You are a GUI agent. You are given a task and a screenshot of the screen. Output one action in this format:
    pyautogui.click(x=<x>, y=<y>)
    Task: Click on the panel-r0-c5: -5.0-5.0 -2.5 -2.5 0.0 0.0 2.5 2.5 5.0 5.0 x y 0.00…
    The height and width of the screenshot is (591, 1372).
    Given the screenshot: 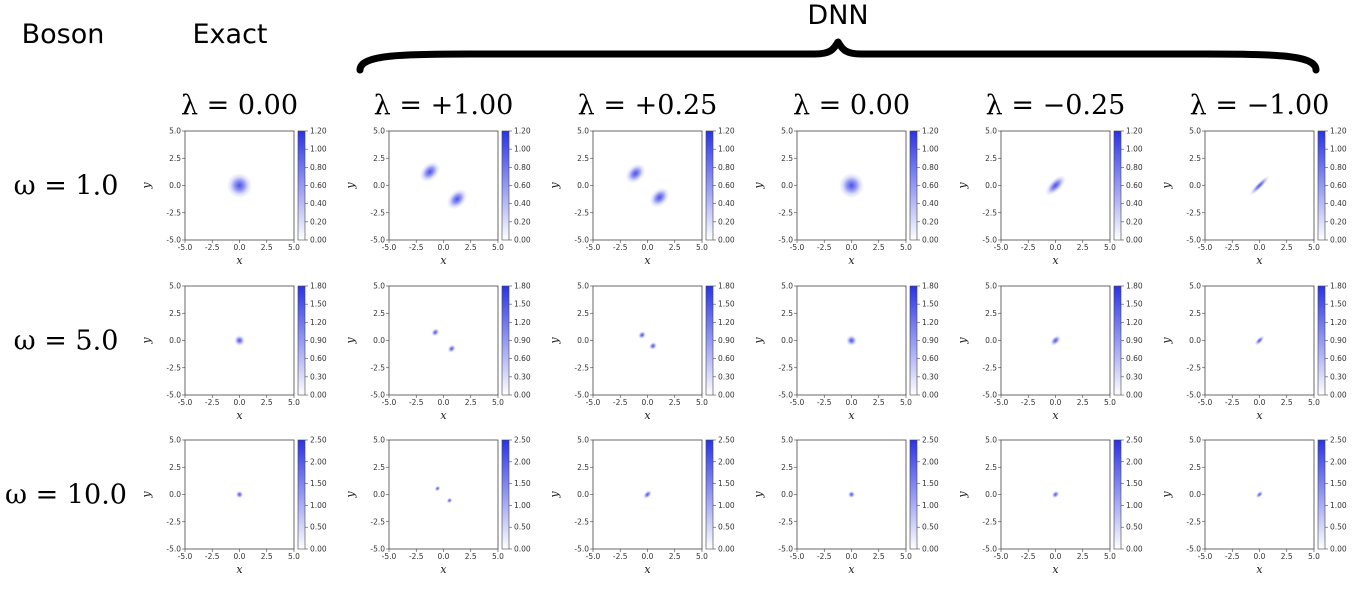 What is the action you would take?
    pyautogui.click(x=1253, y=197)
    